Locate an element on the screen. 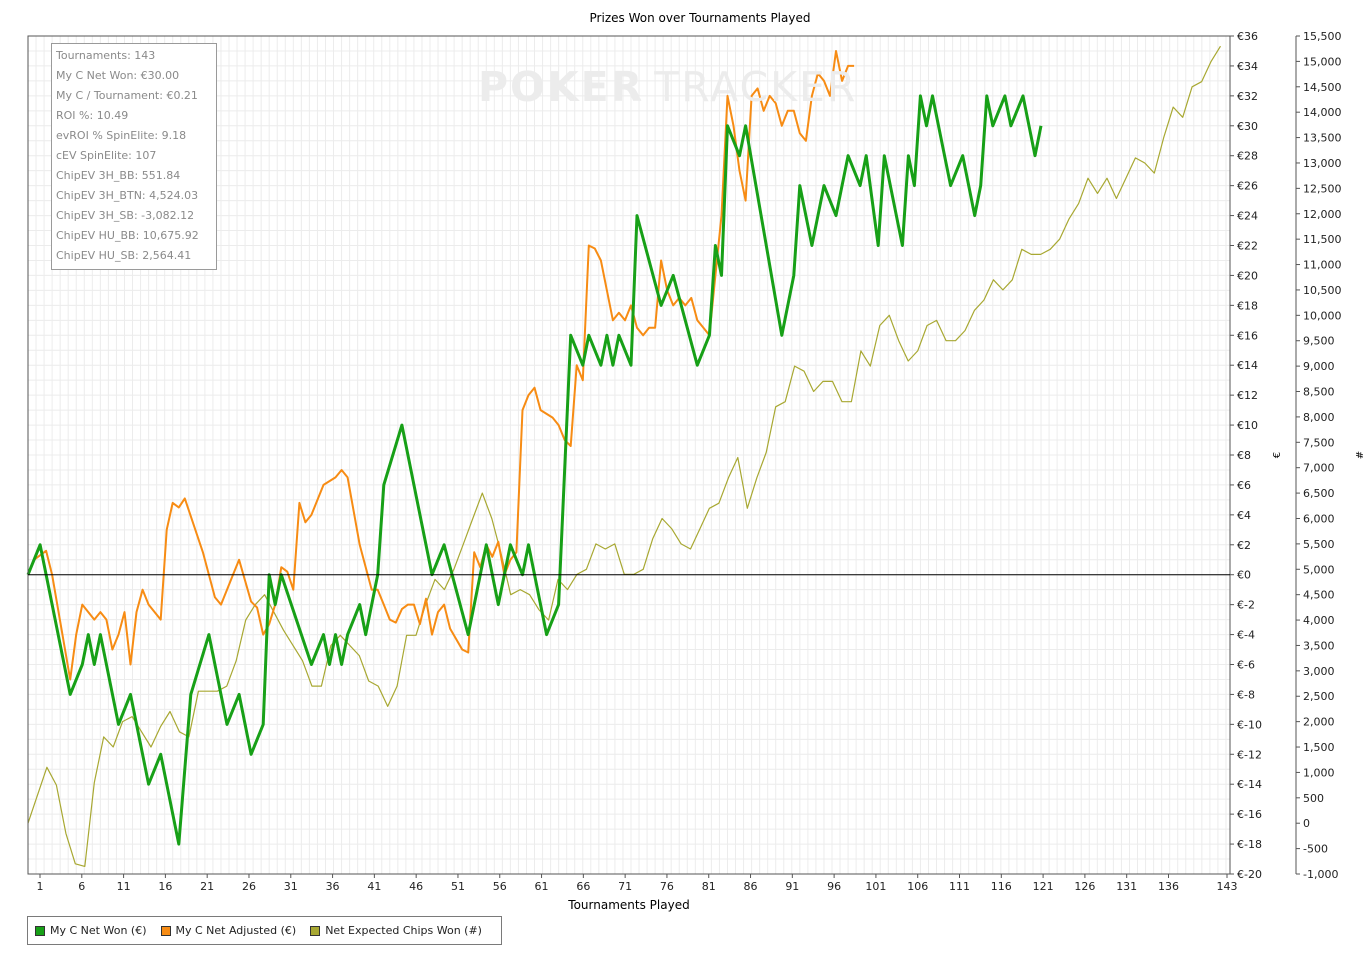  stat-chipev-3h-bb: ChipEV 3H_BB: 551.84 is located at coordinates (118, 175).